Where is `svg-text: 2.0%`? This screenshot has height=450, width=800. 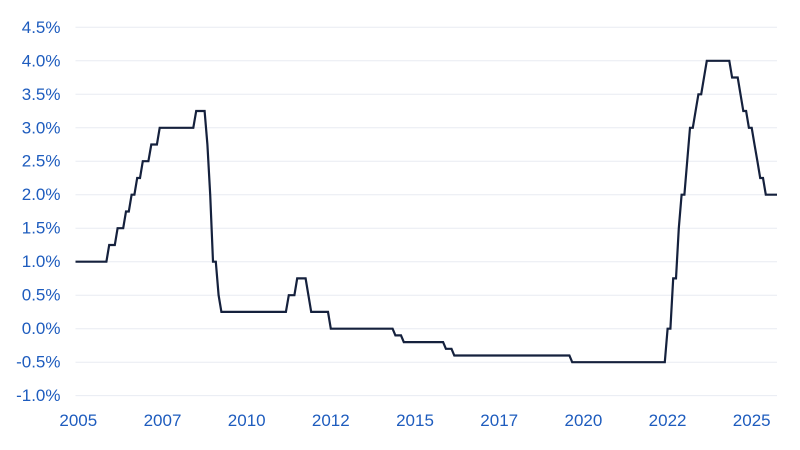
svg-text: 2.0% is located at coordinates (41, 194).